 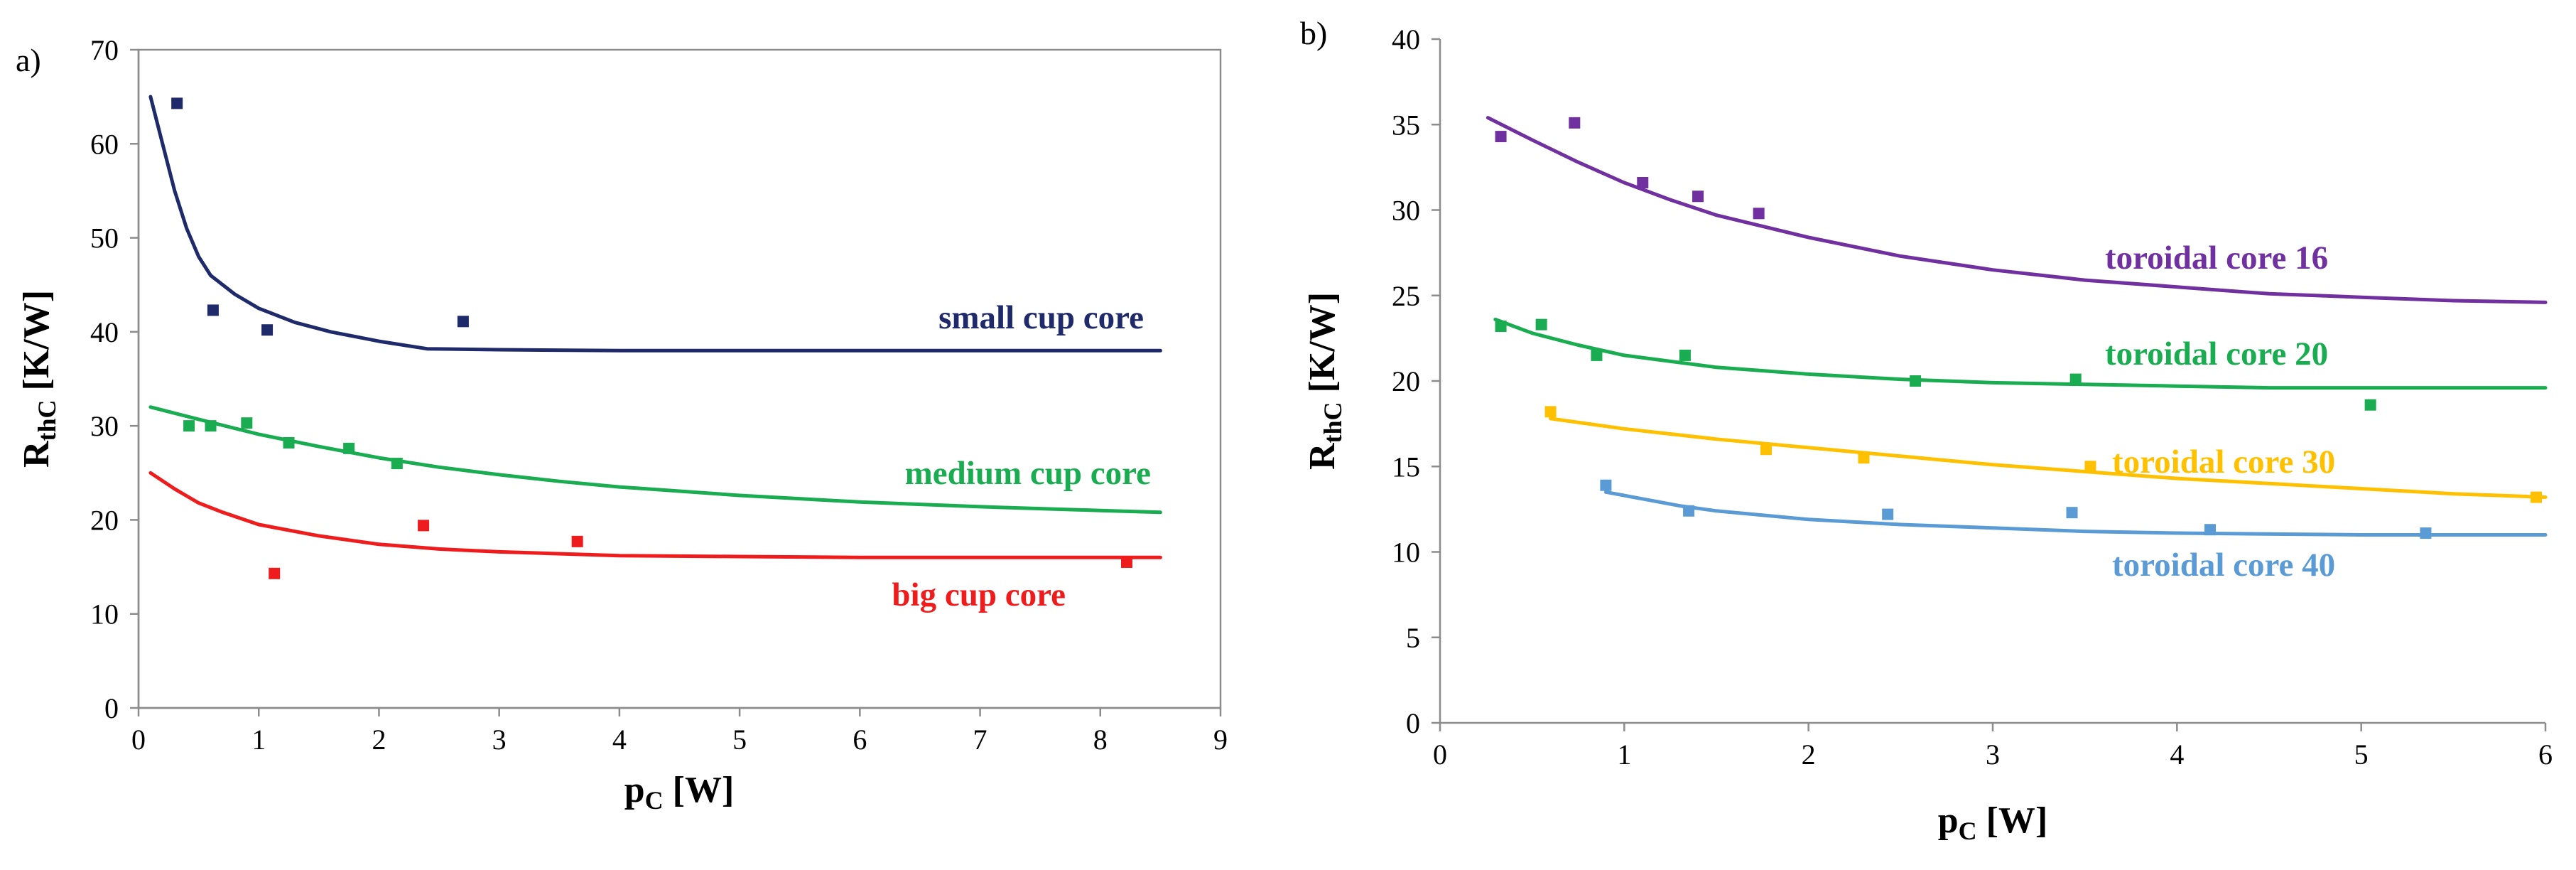 I want to click on medium-cup-core-trend-line, so click(x=655, y=460).